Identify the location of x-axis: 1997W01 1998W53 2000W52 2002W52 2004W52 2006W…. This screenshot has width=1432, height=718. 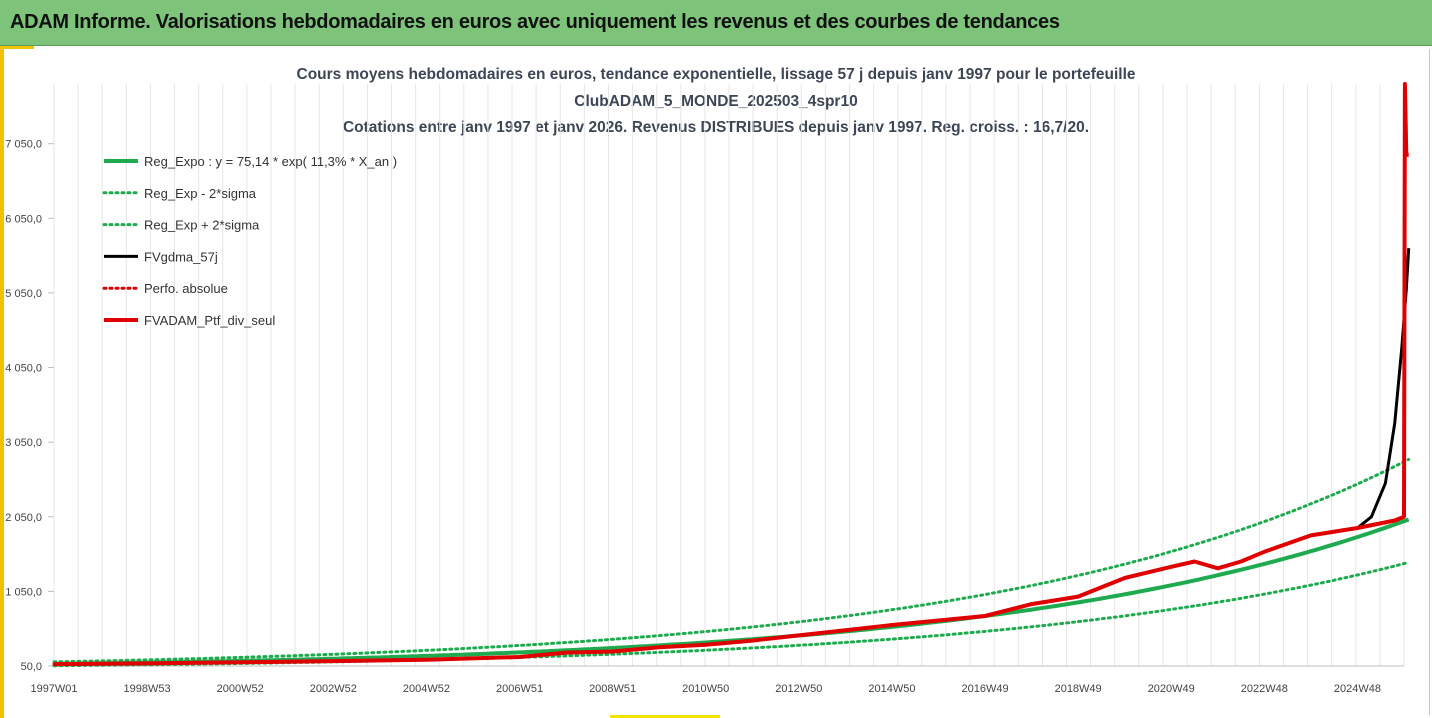
(705, 689).